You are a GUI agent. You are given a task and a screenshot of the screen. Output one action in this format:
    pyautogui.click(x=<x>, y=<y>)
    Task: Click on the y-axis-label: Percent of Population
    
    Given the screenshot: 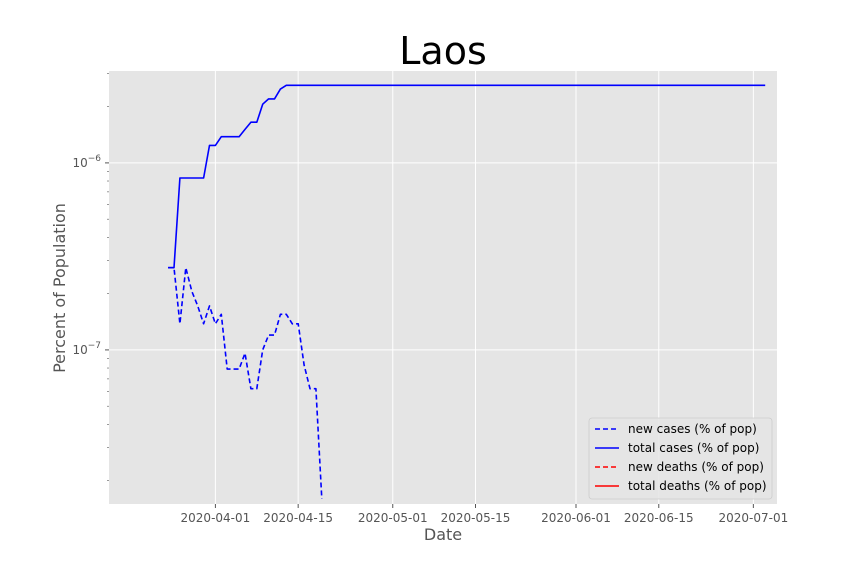 What is the action you would take?
    pyautogui.click(x=59, y=288)
    